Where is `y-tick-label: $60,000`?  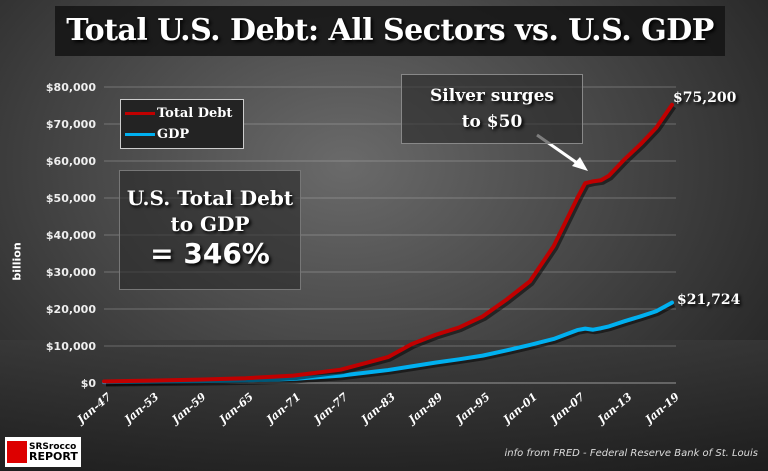 y-tick-label: $60,000 is located at coordinates (71, 161).